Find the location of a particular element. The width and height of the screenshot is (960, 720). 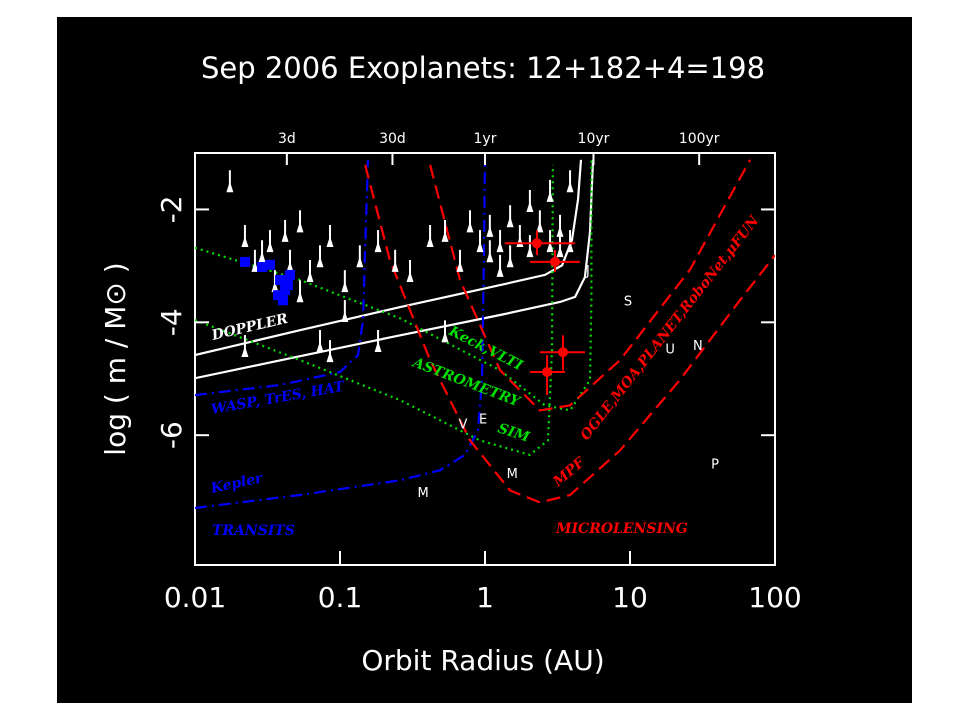

x2-tick-label: 3d is located at coordinates (287, 139).